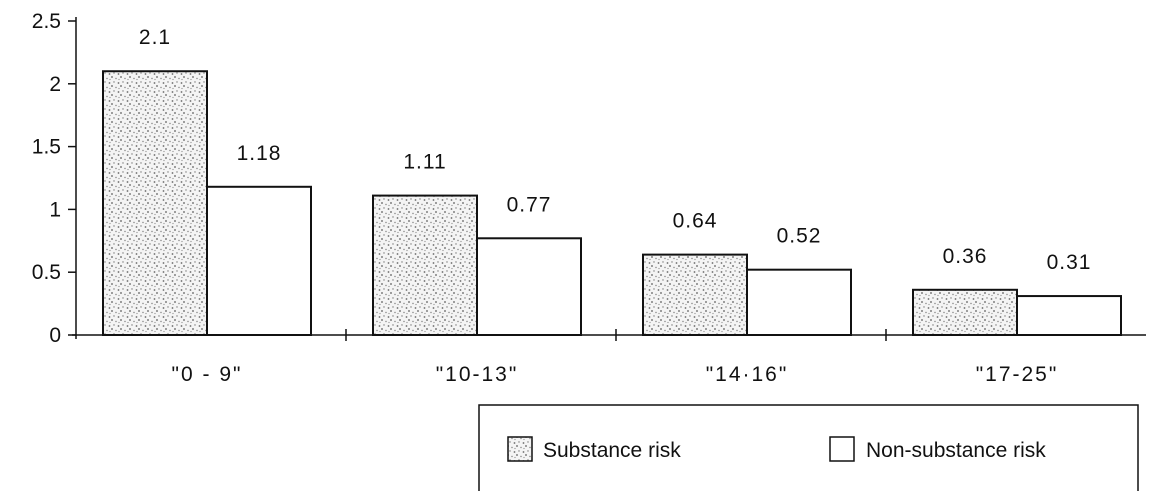 The width and height of the screenshot is (1150, 491). What do you see at coordinates (956, 450) in the screenshot?
I see `legend-label: Non-substance risk` at bounding box center [956, 450].